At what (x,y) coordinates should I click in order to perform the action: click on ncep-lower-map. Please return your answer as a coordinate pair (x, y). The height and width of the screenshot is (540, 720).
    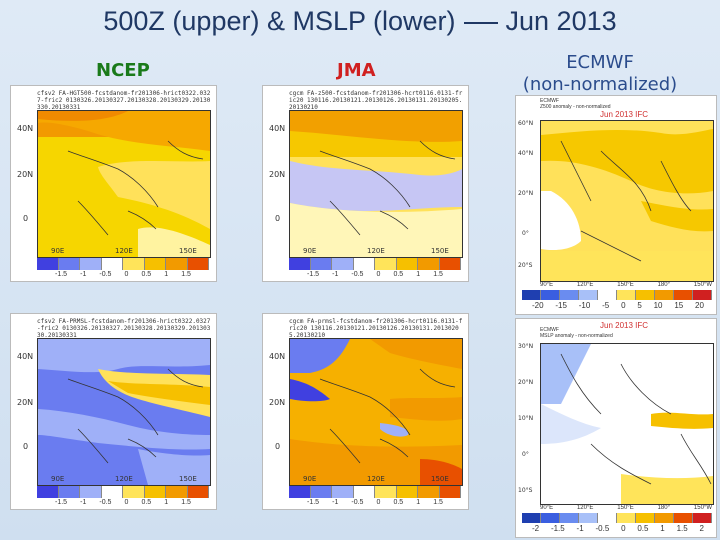
    Looking at the image, I should click on (124, 412).